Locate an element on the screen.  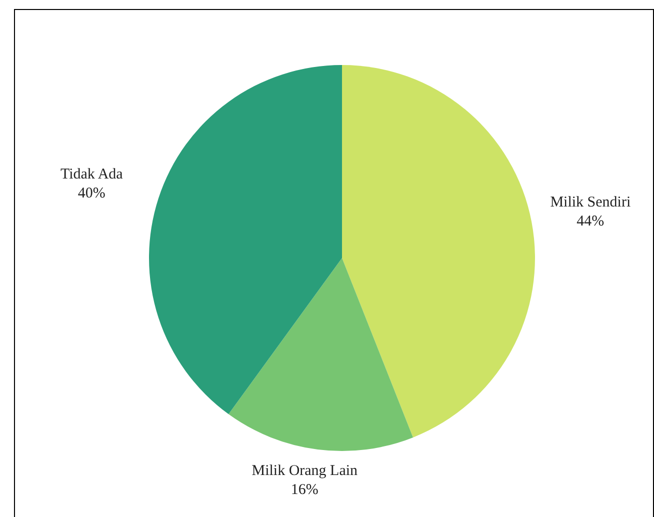
pie-slice is located at coordinates (321, 354).